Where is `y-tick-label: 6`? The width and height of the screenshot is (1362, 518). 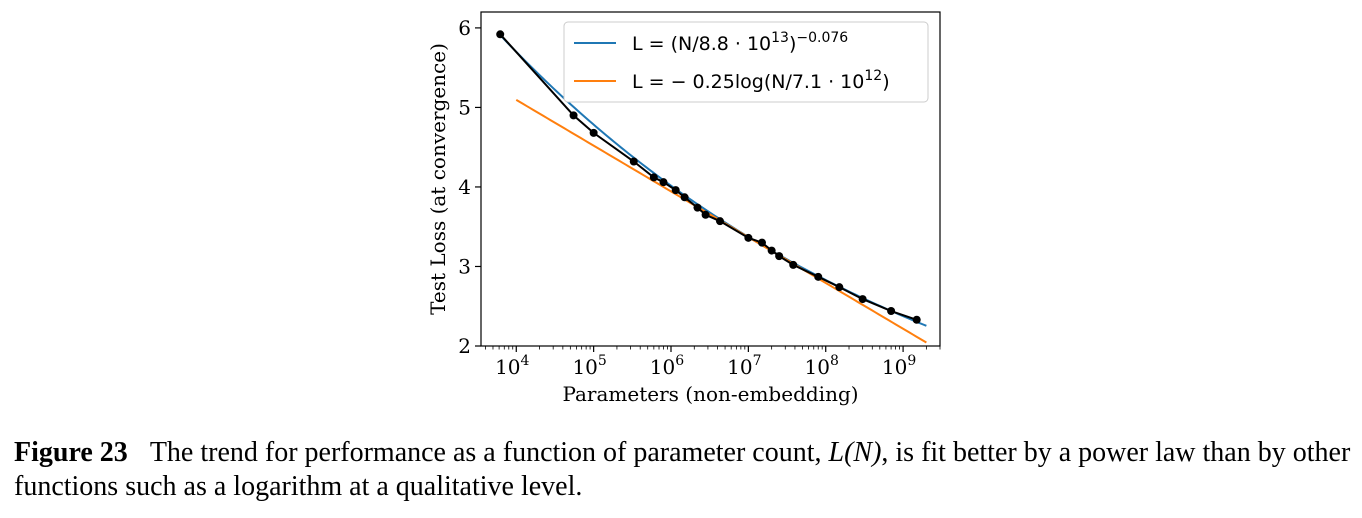
y-tick-label: 6 is located at coordinates (464, 28).